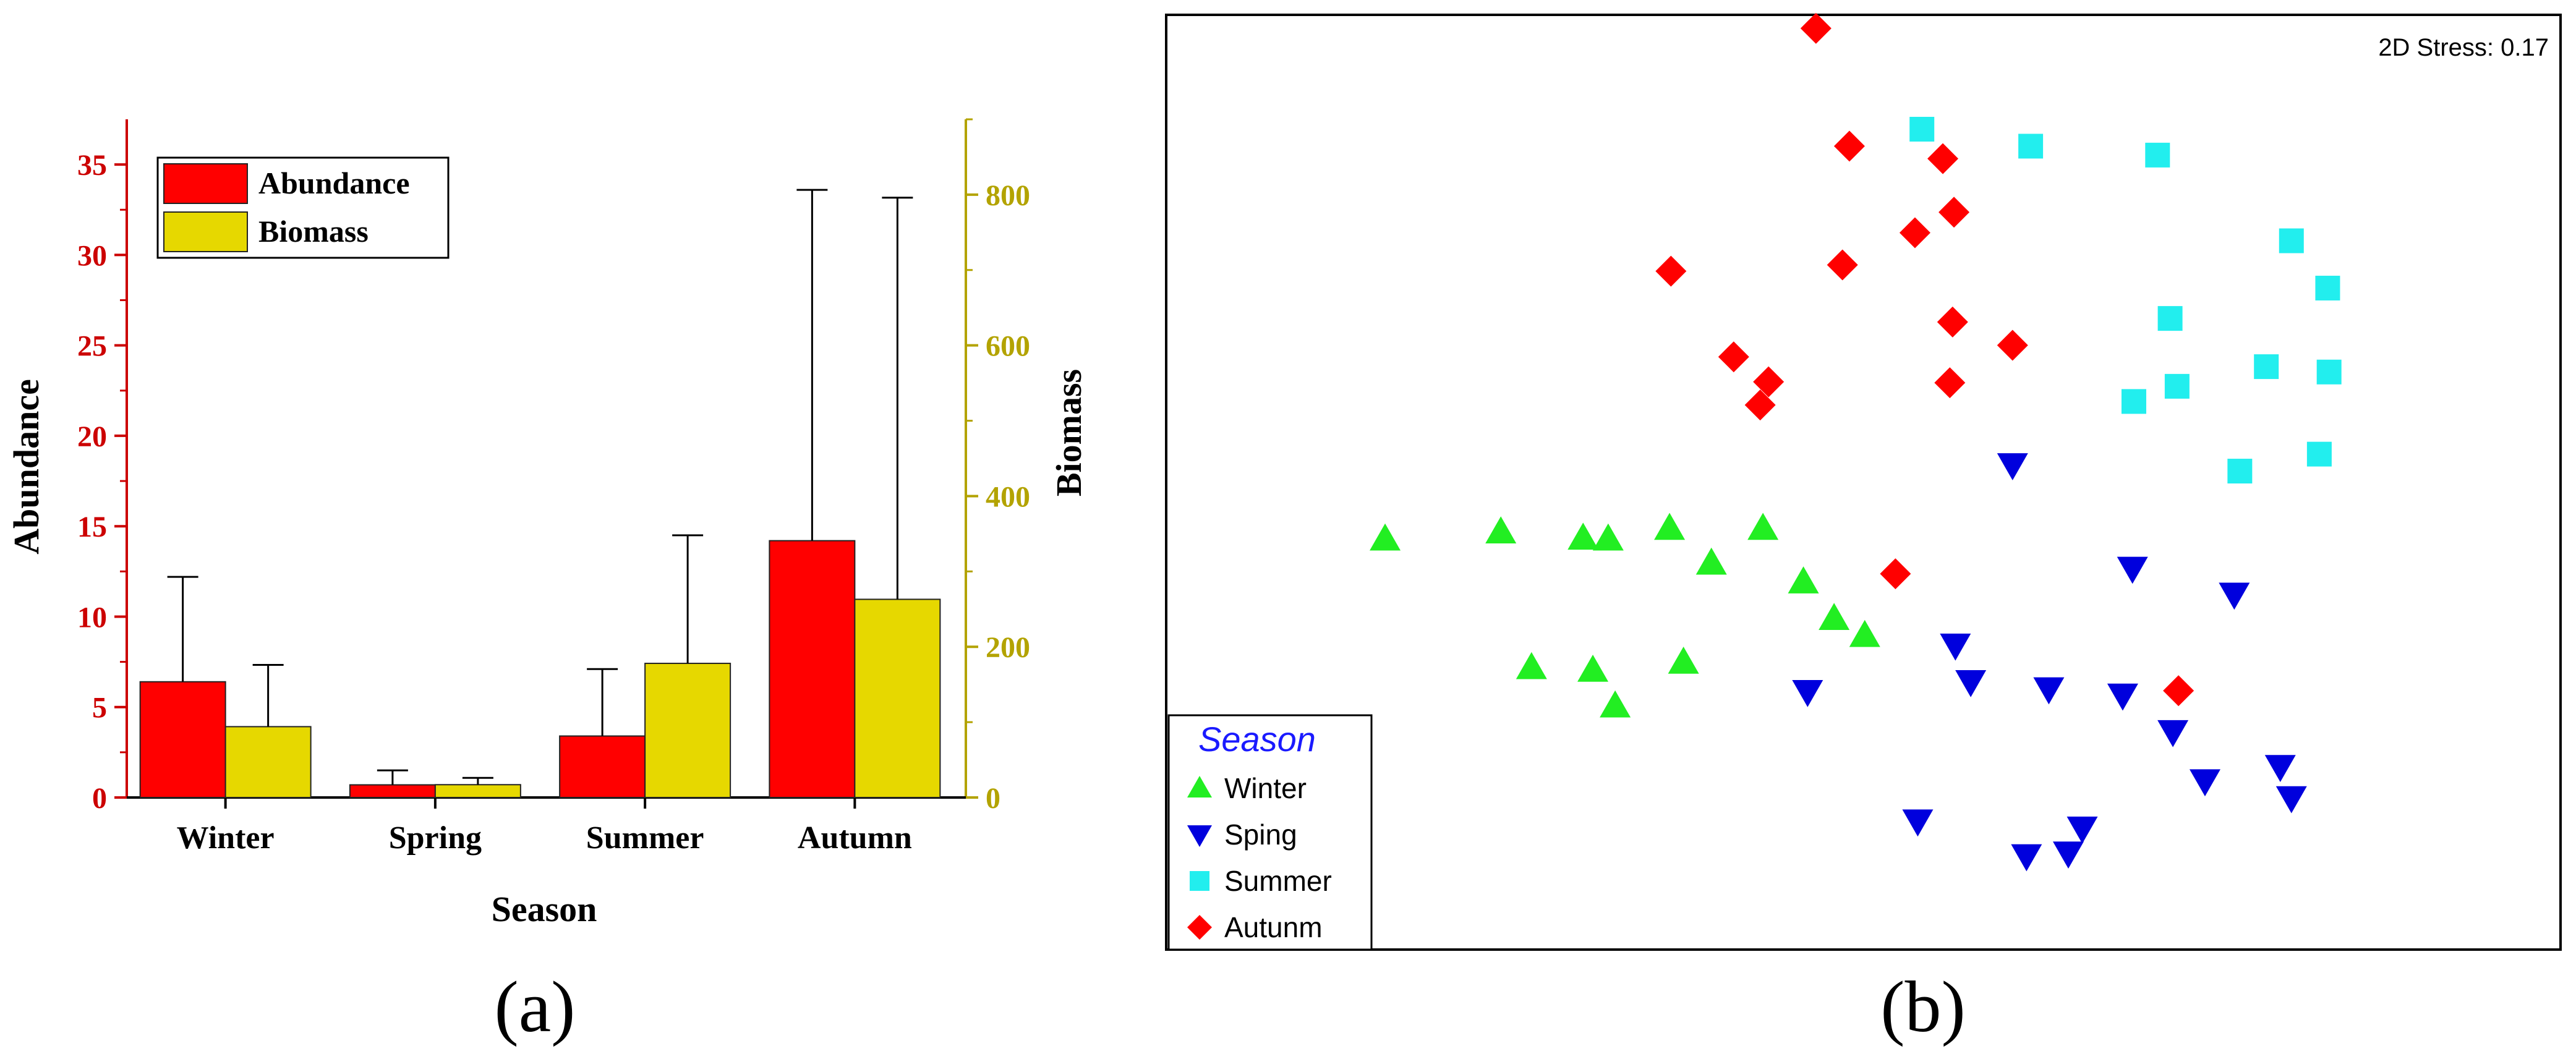 This screenshot has width=2576, height=1059. Describe the element at coordinates (435, 838) in the screenshot. I see `x-tick-label: Spring` at that location.